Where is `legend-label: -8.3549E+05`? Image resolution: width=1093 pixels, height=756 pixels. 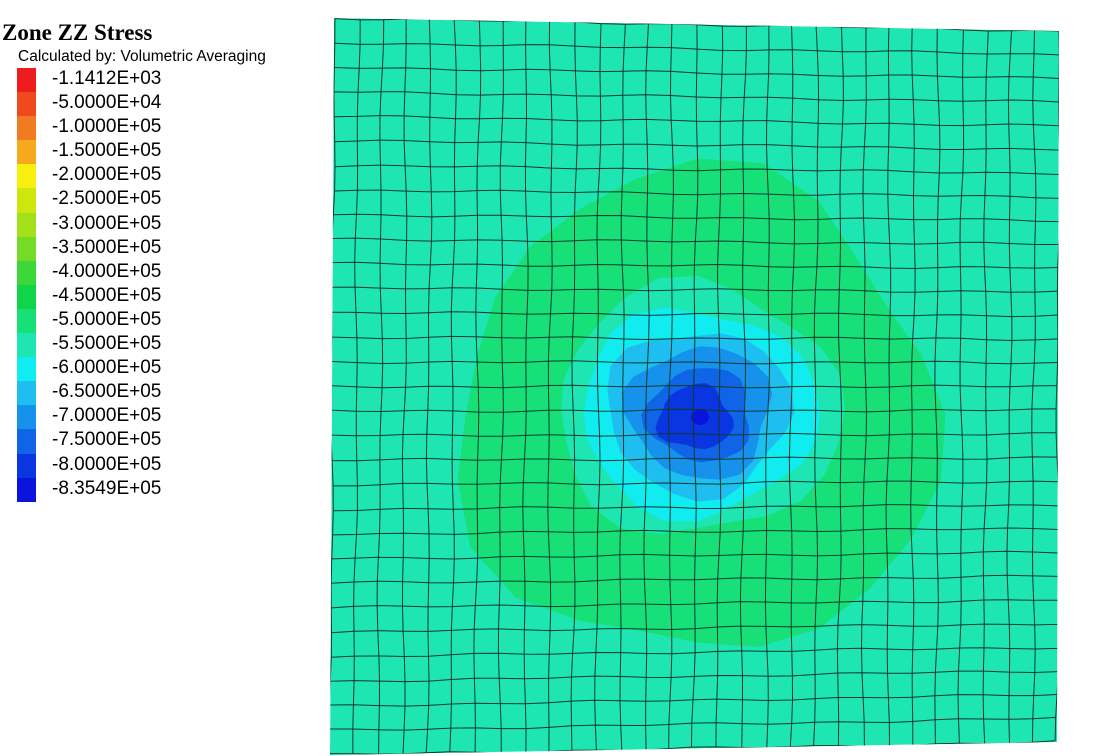 legend-label: -8.3549E+05 is located at coordinates (107, 488).